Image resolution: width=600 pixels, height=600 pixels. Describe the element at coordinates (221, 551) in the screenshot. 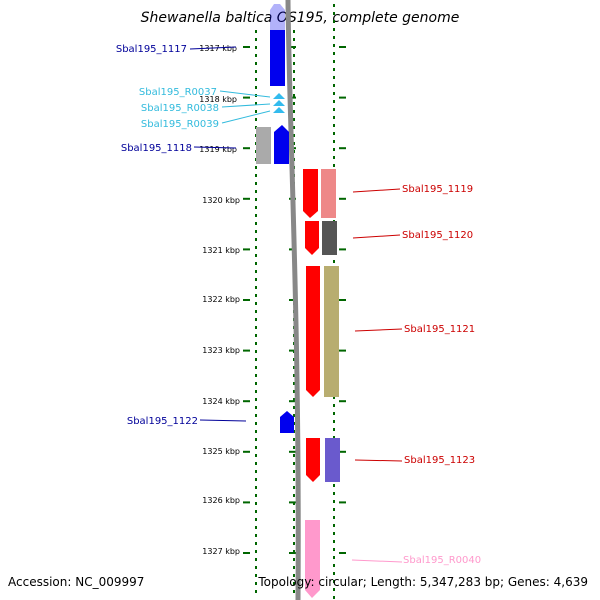

I see `tick-label: 1327 kbp` at that location.